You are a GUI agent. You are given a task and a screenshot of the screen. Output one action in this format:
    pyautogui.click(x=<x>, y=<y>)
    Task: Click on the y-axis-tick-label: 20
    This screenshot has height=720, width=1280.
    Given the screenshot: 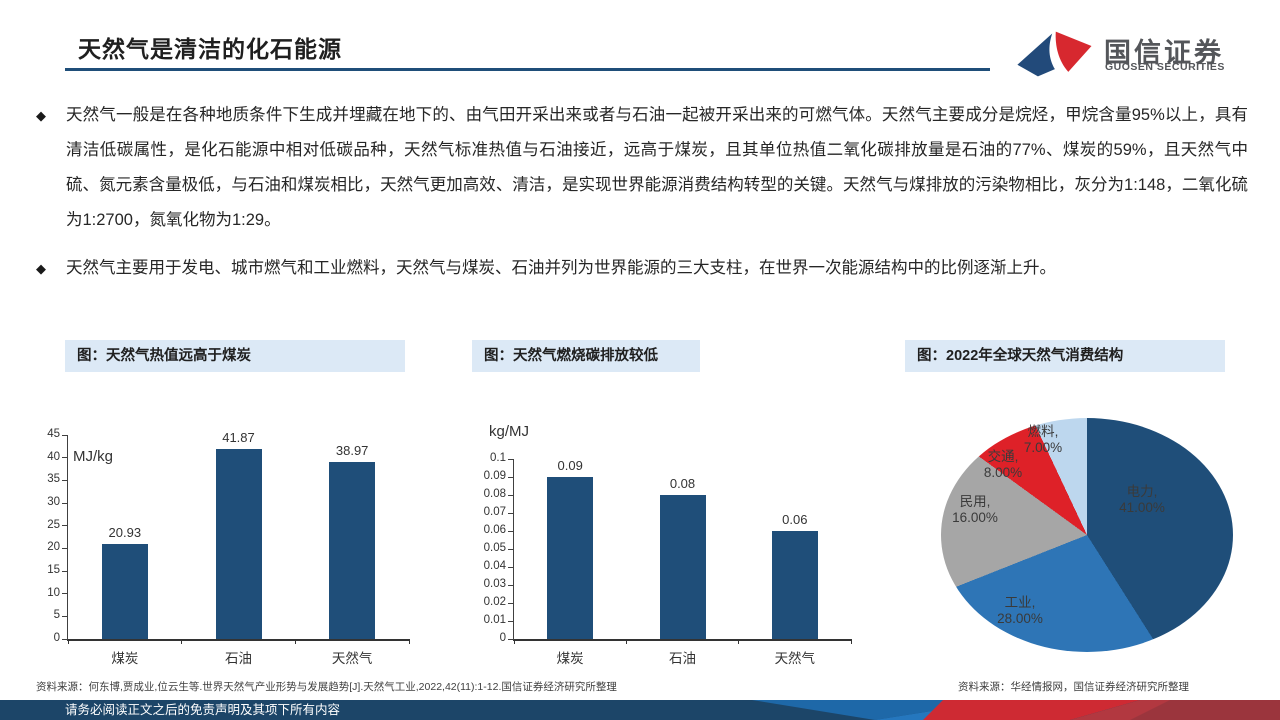 What is the action you would take?
    pyautogui.click(x=53, y=547)
    